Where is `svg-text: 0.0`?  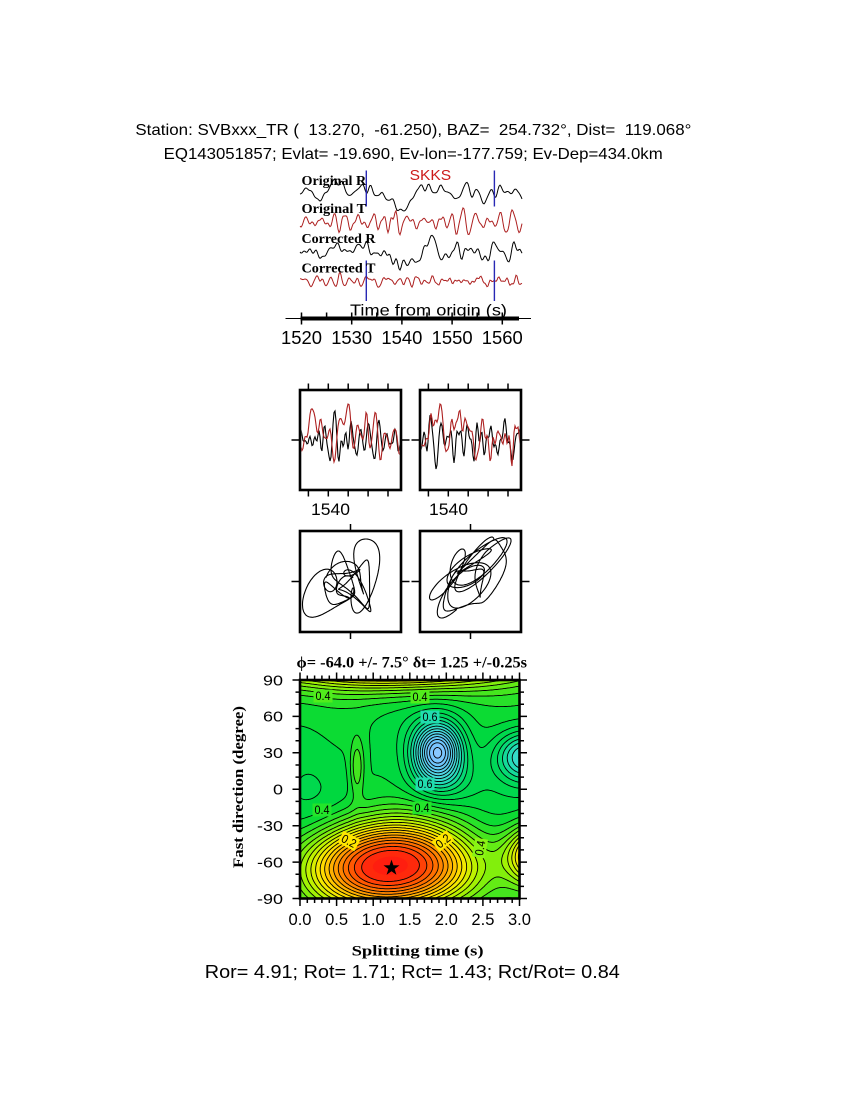
svg-text: 0.0 is located at coordinates (300, 920).